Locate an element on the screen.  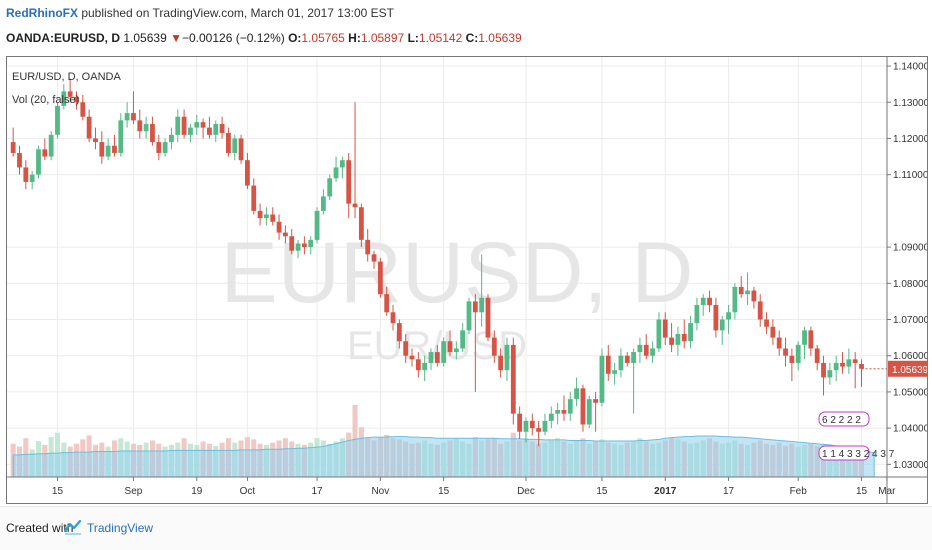
y-tick-label: 1.03000 is located at coordinates (910, 465).